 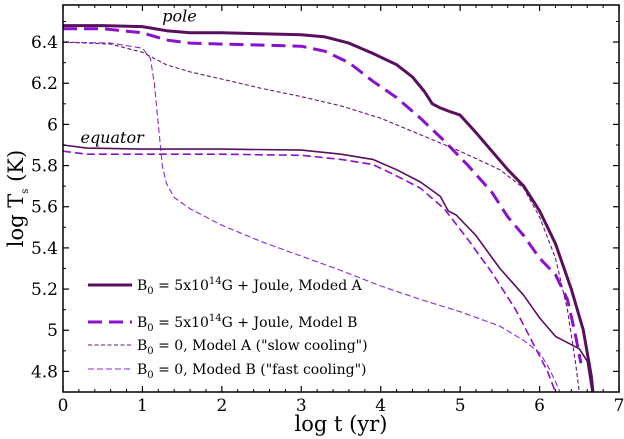 I want to click on y-axis-label-sub: s, so click(x=25, y=191).